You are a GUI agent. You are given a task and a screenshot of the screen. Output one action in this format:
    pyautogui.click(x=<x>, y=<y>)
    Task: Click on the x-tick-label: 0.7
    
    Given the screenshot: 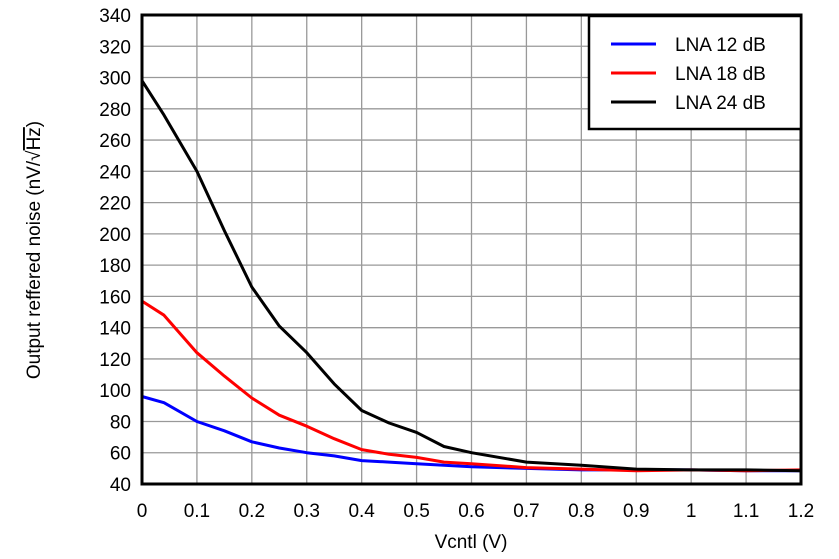 What is the action you would take?
    pyautogui.click(x=526, y=511)
    